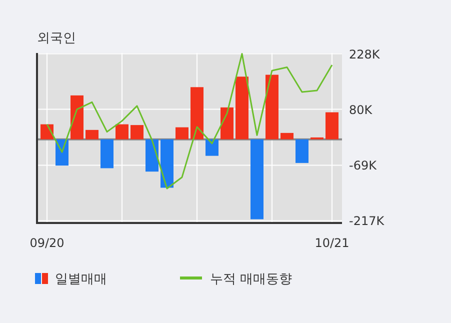  I want to click on y-tick-label: -217K, so click(367, 221).